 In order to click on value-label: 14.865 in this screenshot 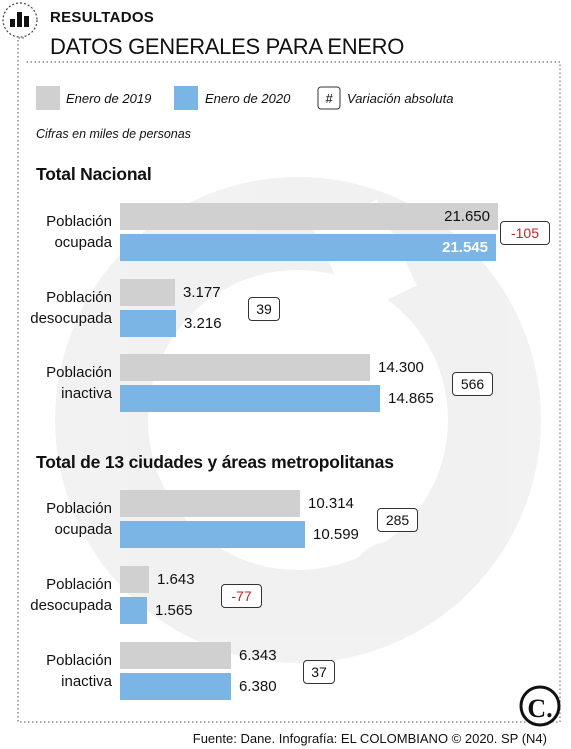, I will do `click(411, 398)`.